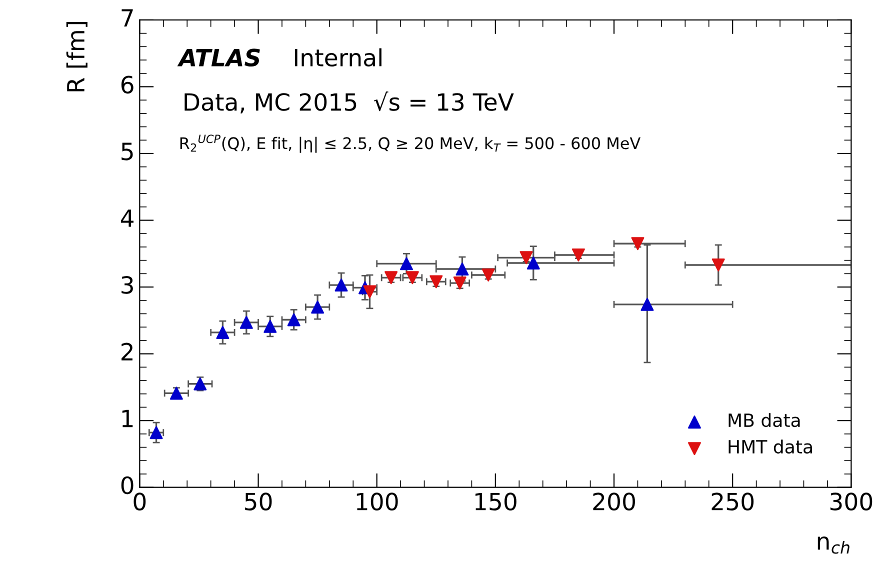  Describe the element at coordinates (764, 420) in the screenshot. I see `legend-label: MB data` at that location.